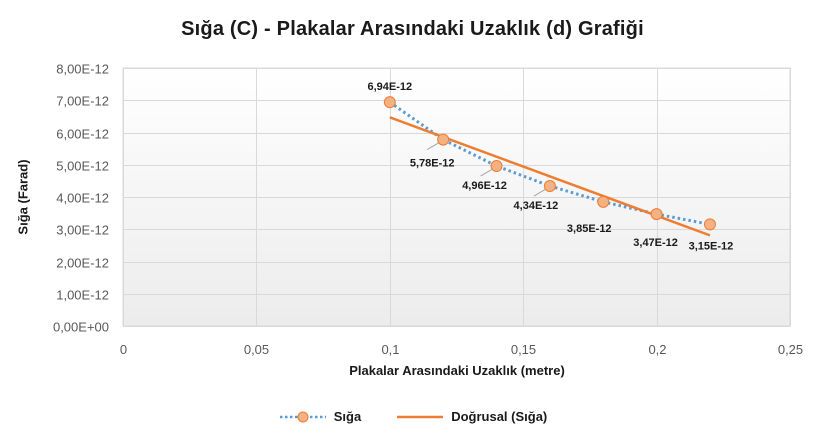 The width and height of the screenshot is (825, 446). What do you see at coordinates (82, 134) in the screenshot?
I see `y-tick-label: 6,00E-12` at bounding box center [82, 134].